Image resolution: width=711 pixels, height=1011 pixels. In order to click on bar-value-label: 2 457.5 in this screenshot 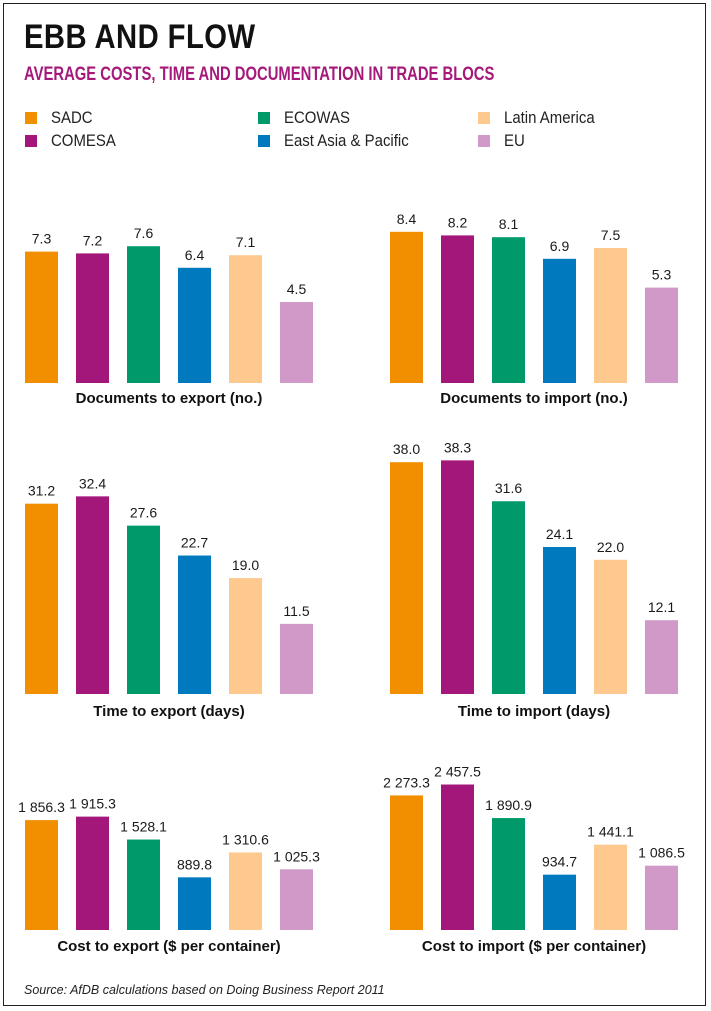, I will do `click(457, 772)`.